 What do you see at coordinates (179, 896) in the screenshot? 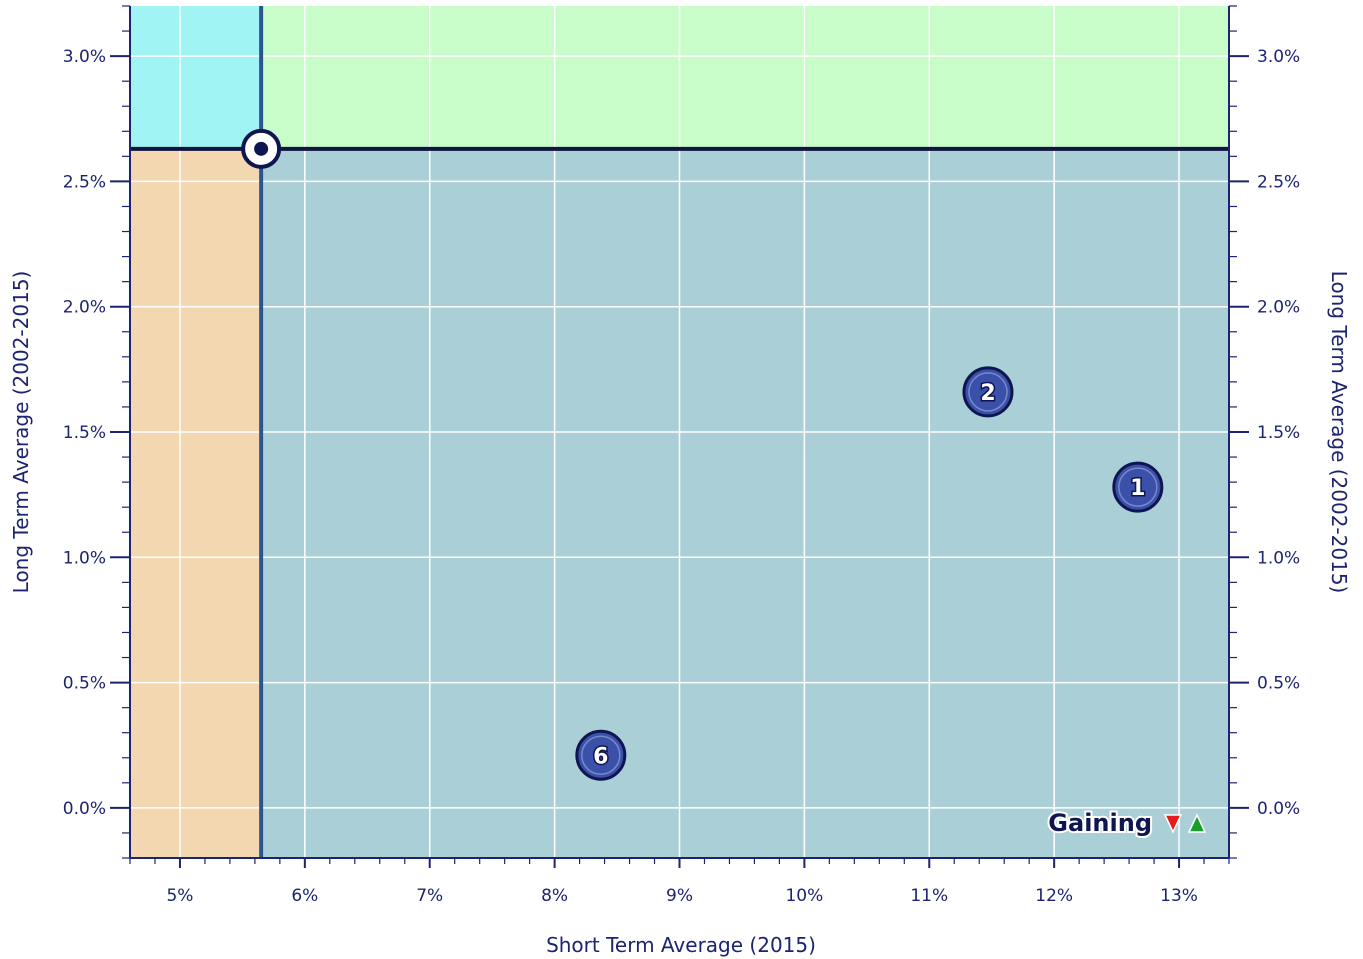
I see `x-tick-label: 5%` at bounding box center [179, 896].